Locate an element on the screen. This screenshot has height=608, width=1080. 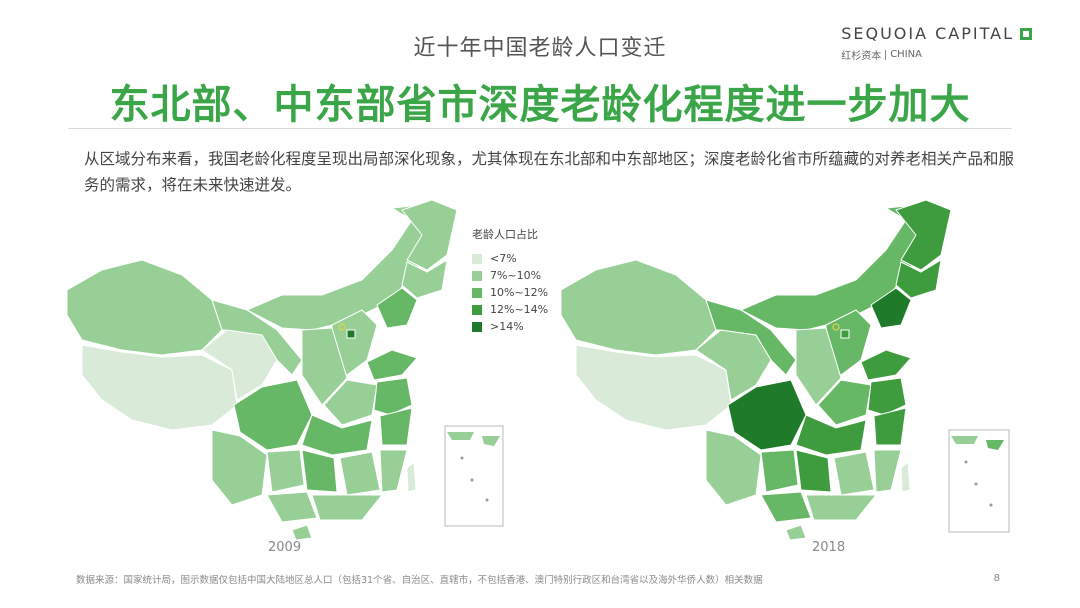
legend-item: 7%~10% is located at coordinates (510, 275).